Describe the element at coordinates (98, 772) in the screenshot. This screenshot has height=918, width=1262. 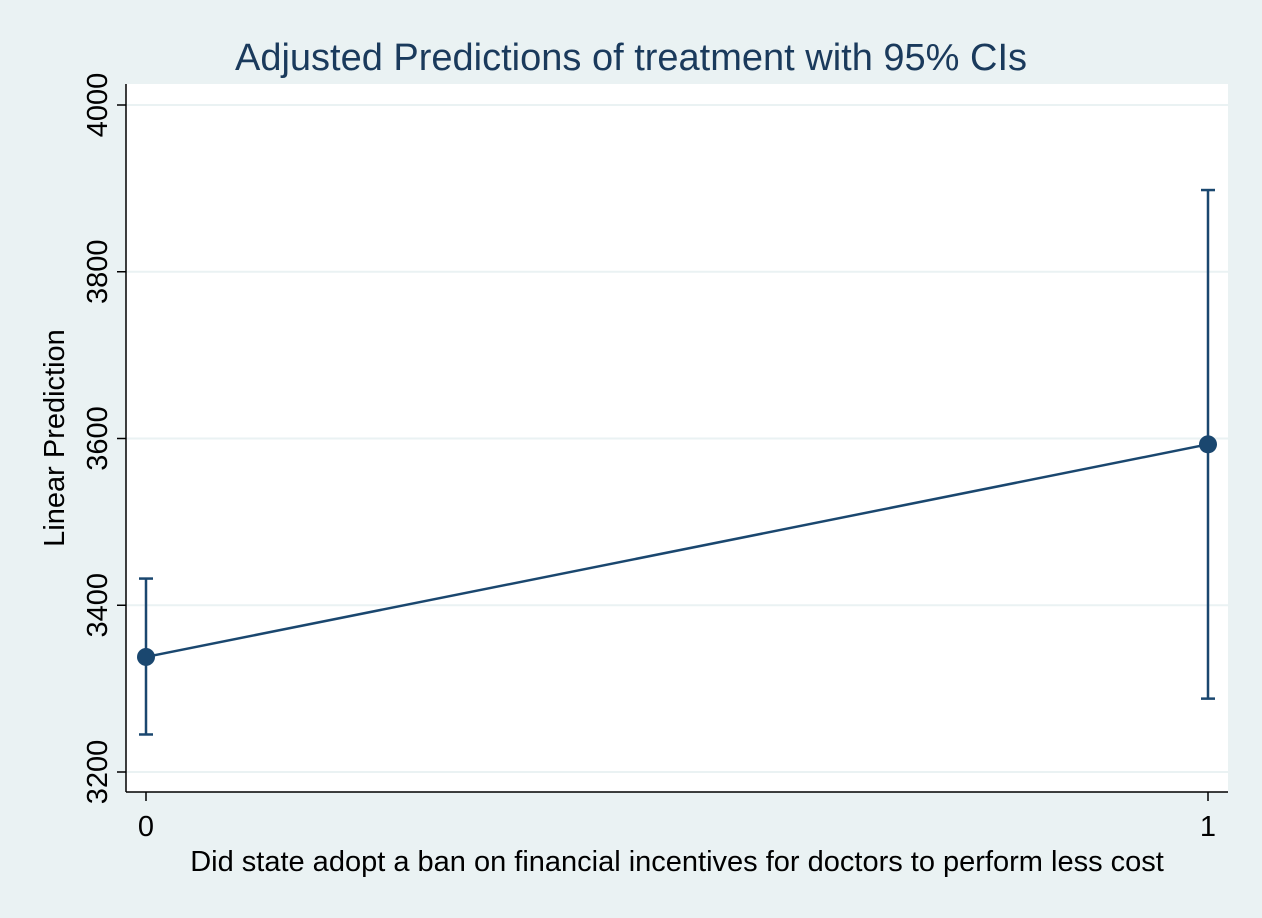
I see `y-tick-label-3200: 3200` at that location.